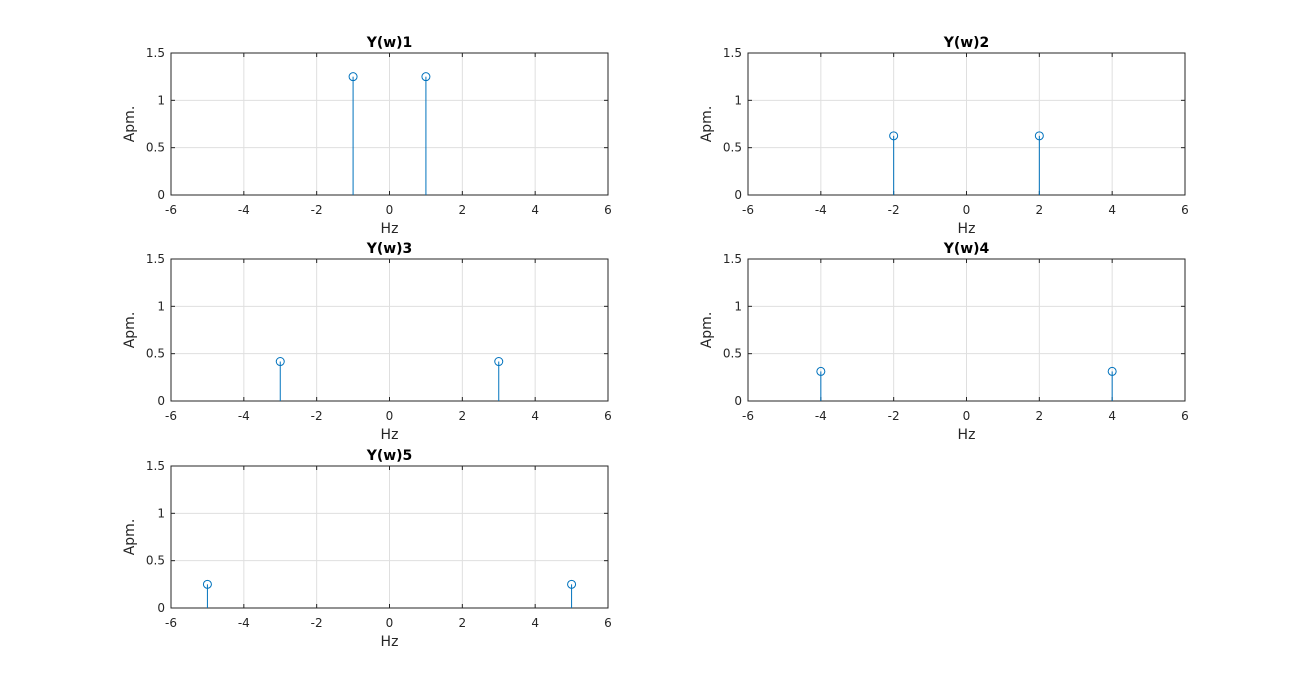  What do you see at coordinates (367, 136) in the screenshot?
I see `subplot-1: -6 -4 -2 0 2 4 6 0 0.5 1 1.5 Y(w)1 Hz Apm.` at bounding box center [367, 136].